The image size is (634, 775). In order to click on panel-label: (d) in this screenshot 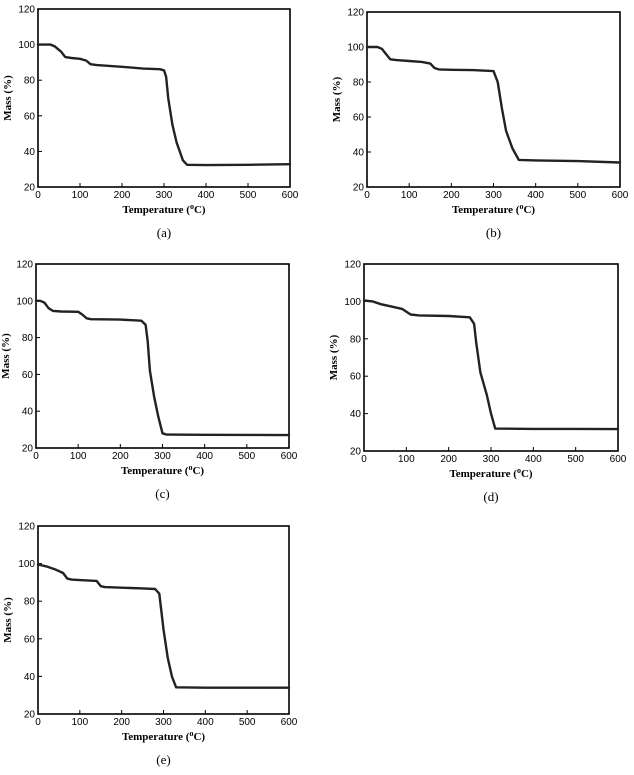, I will do `click(490, 496)`.